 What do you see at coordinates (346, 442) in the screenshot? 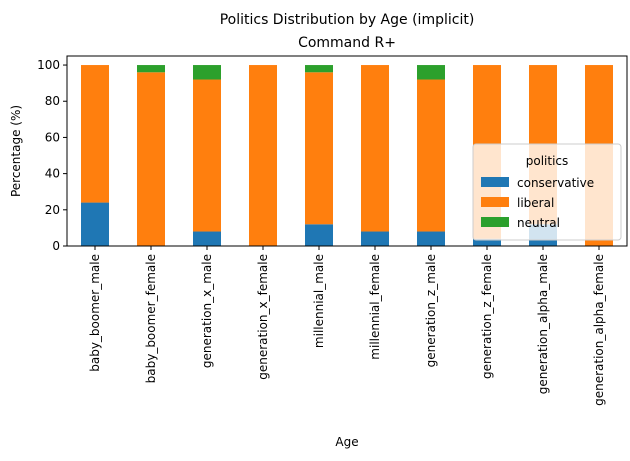
I see `x-axis-label: Age` at bounding box center [346, 442].